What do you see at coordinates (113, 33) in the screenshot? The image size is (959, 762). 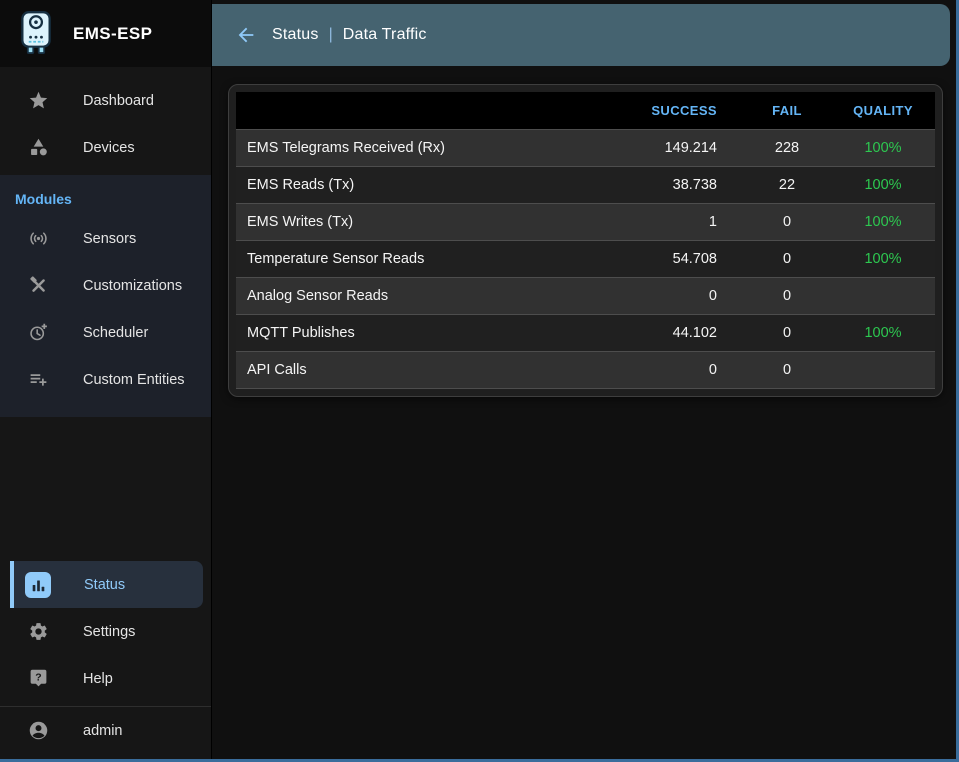 I see `app-title: EMS-ESP` at bounding box center [113, 33].